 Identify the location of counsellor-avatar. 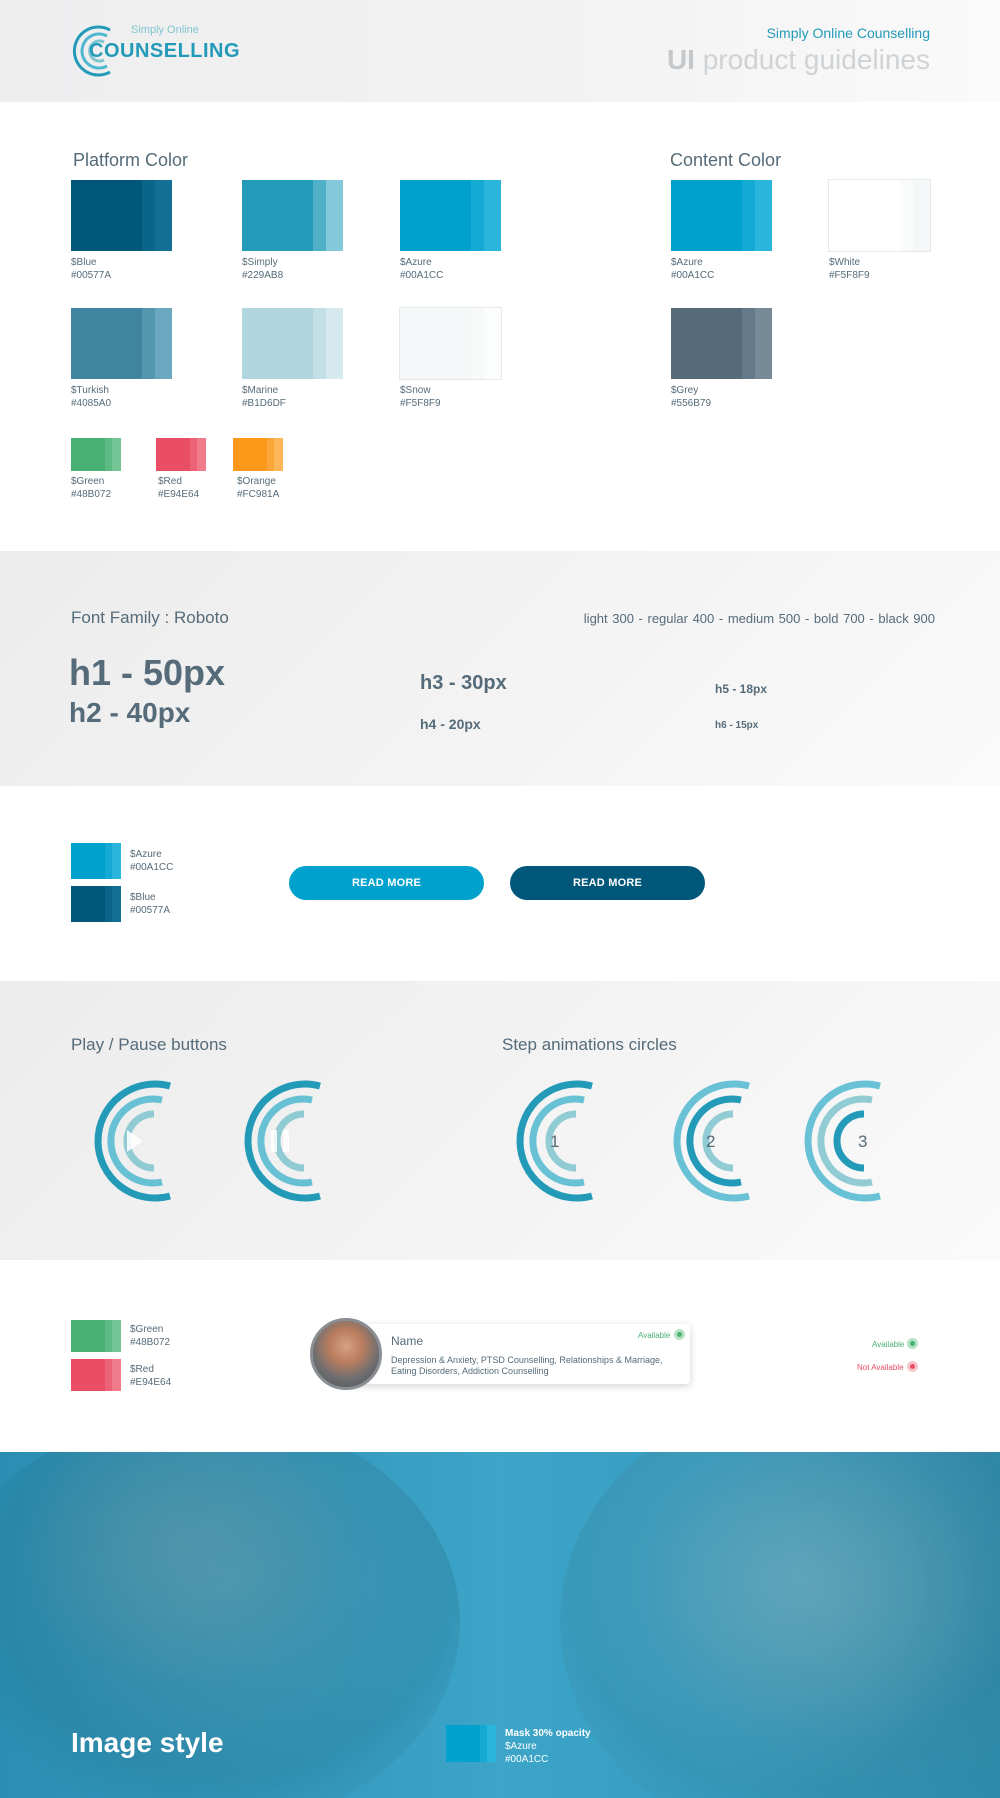
(346, 1354).